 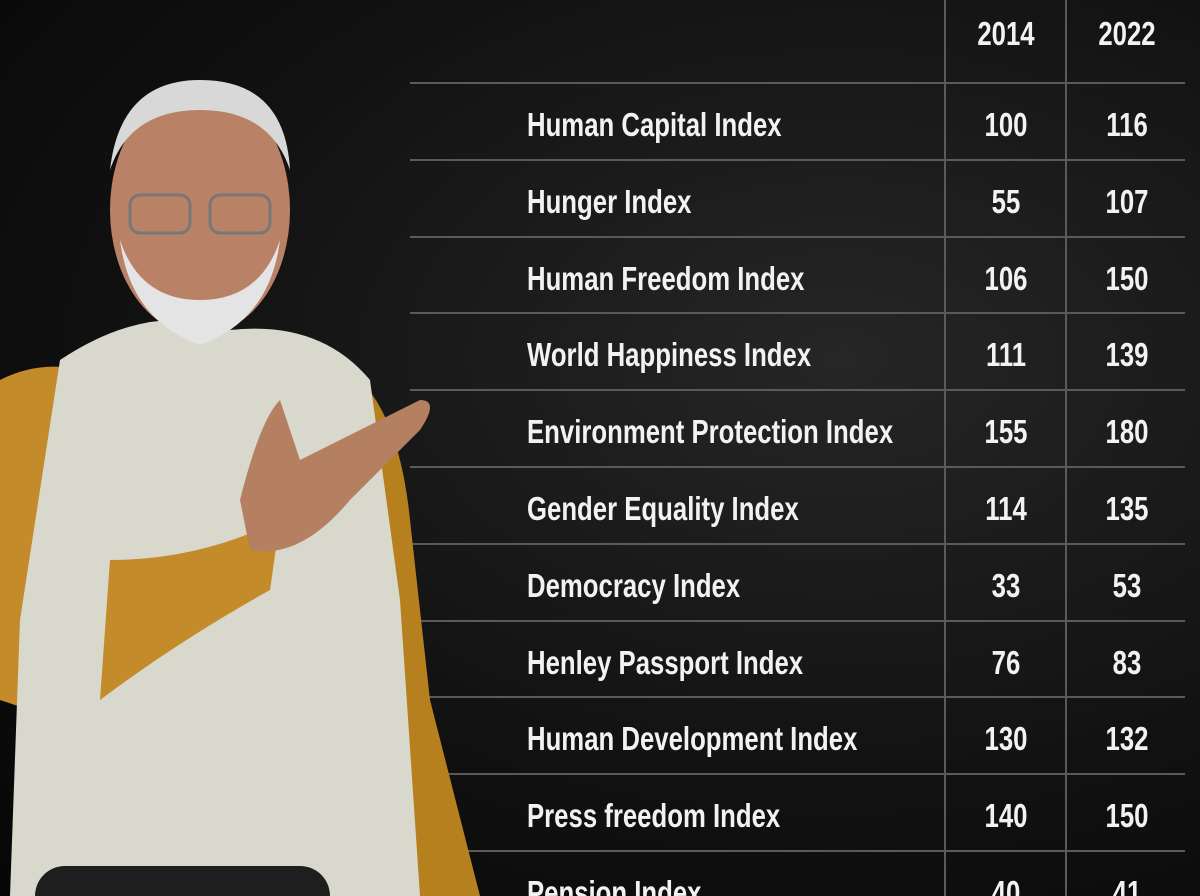 What do you see at coordinates (665, 662) in the screenshot?
I see `index-name: Henley Passport Index` at bounding box center [665, 662].